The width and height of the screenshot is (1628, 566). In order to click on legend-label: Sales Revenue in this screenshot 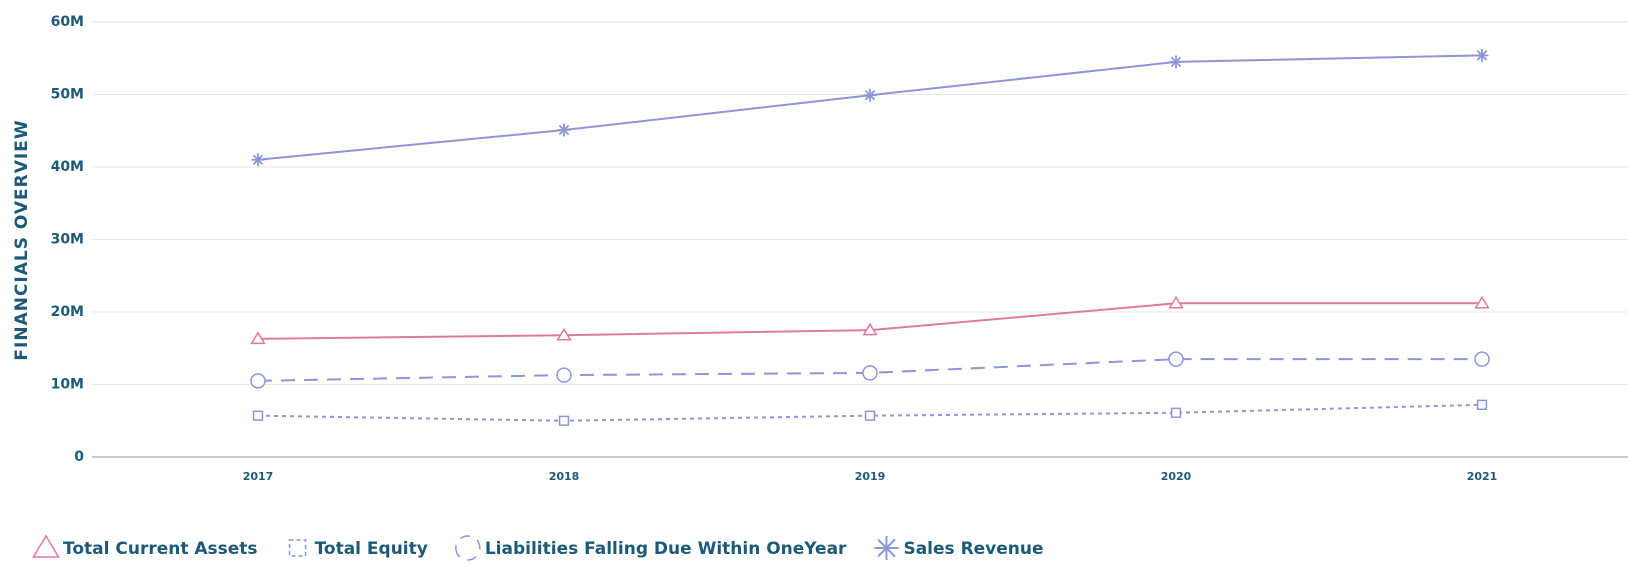, I will do `click(973, 549)`.